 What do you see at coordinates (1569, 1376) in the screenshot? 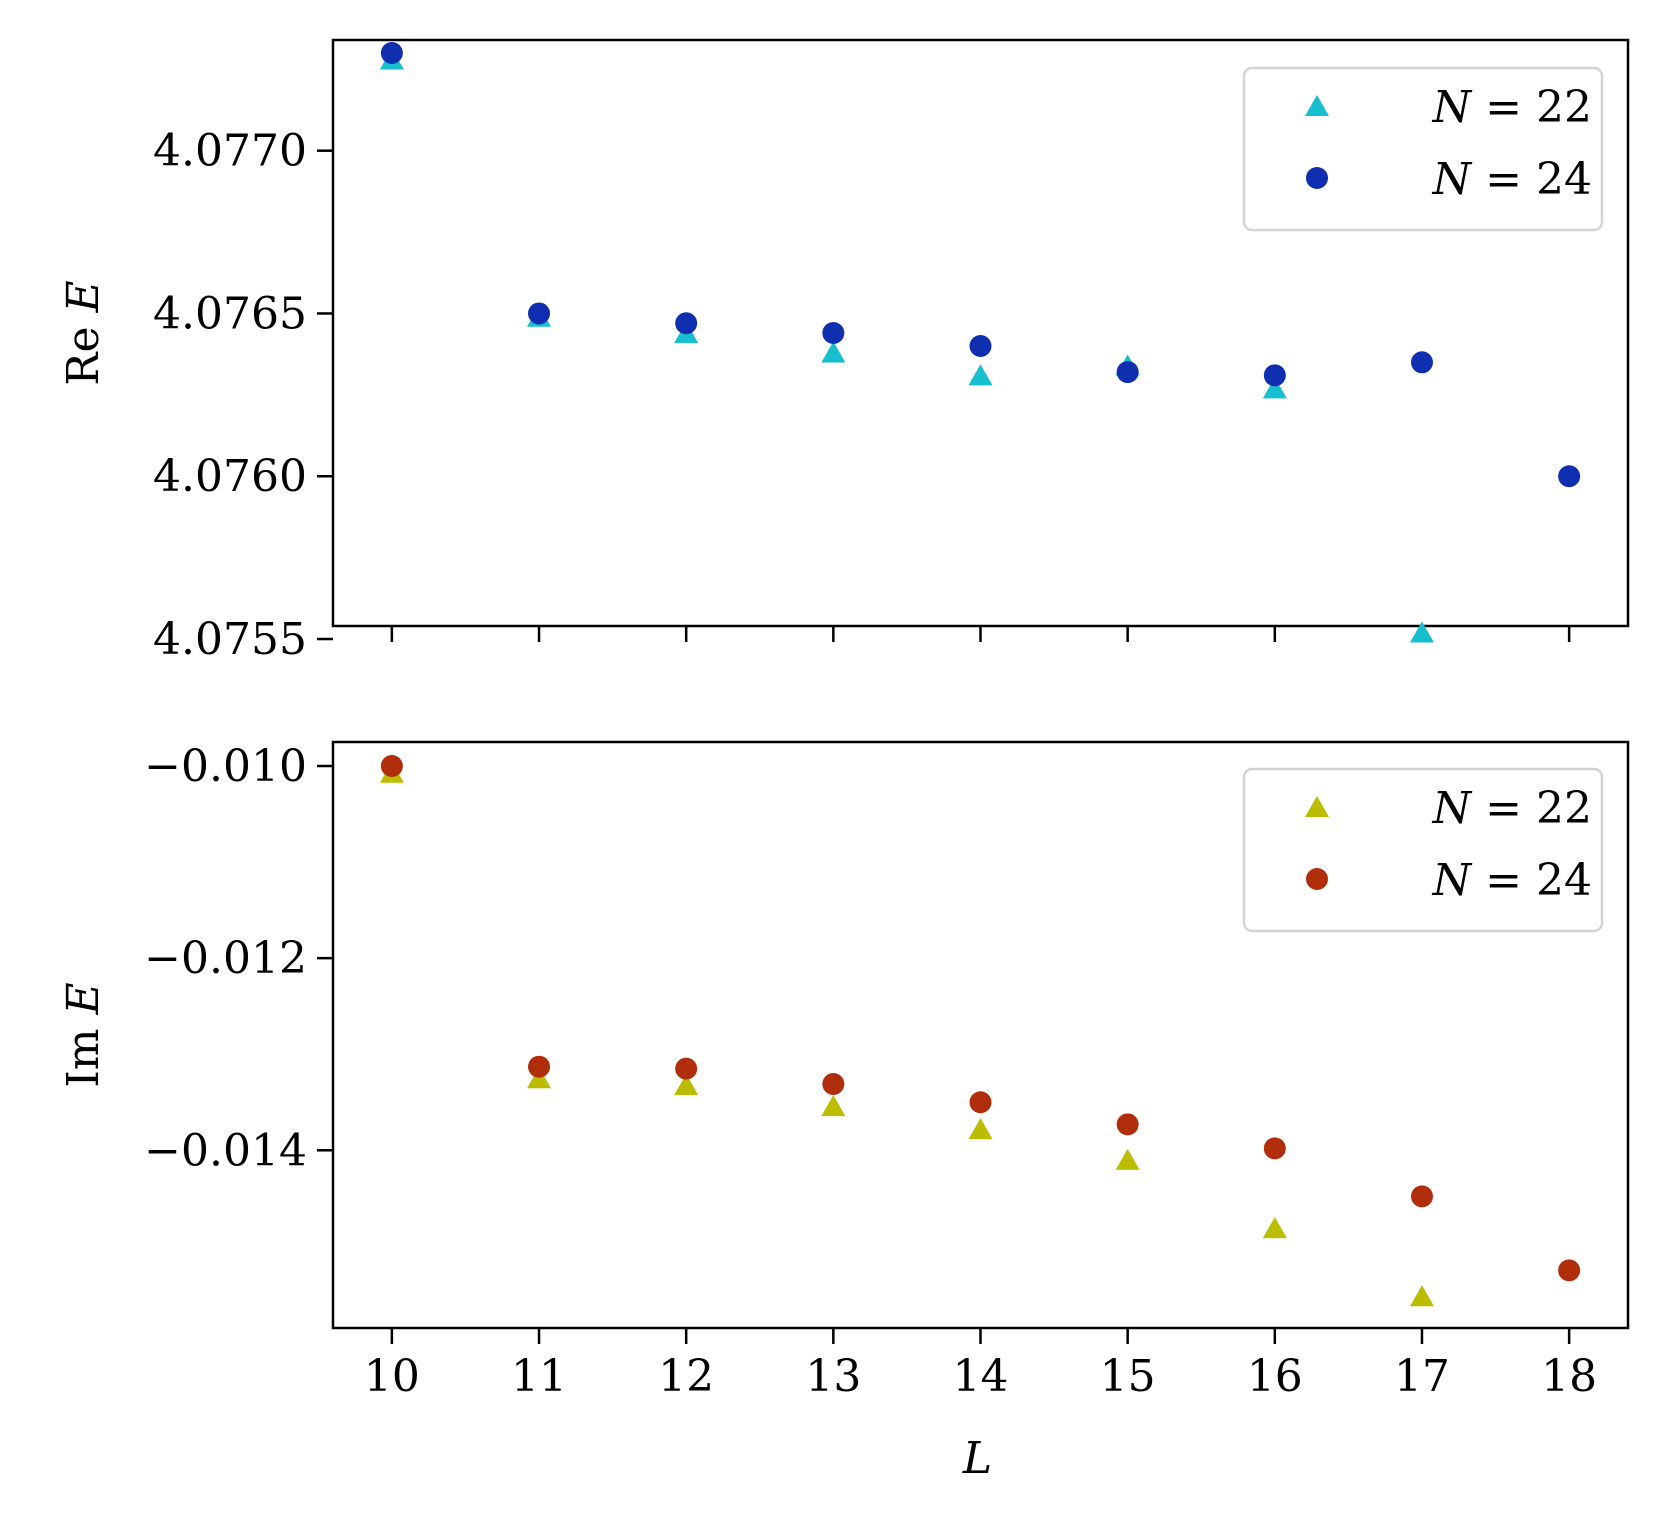
I see `x-tick-label: 18` at bounding box center [1569, 1376].